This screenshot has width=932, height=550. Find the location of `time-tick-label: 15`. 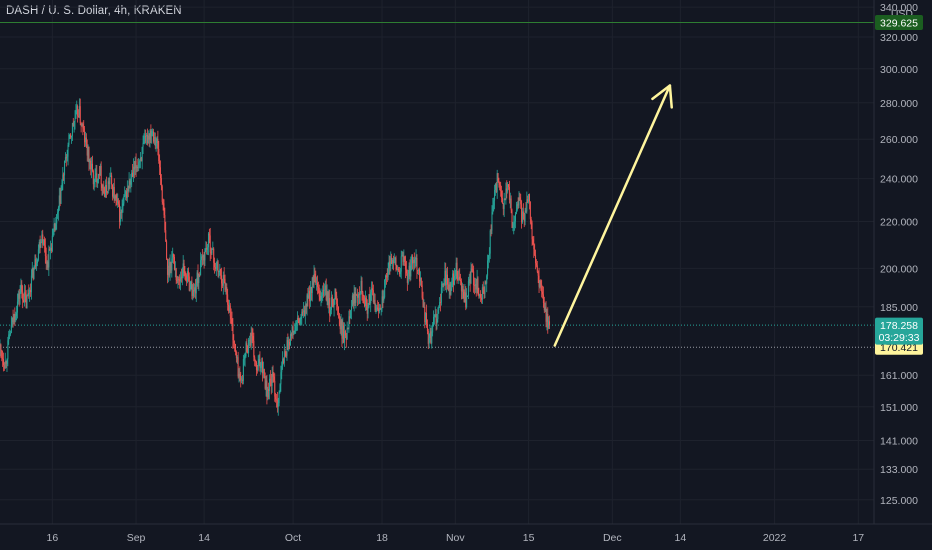

time-tick-label: 15 is located at coordinates (529, 538).